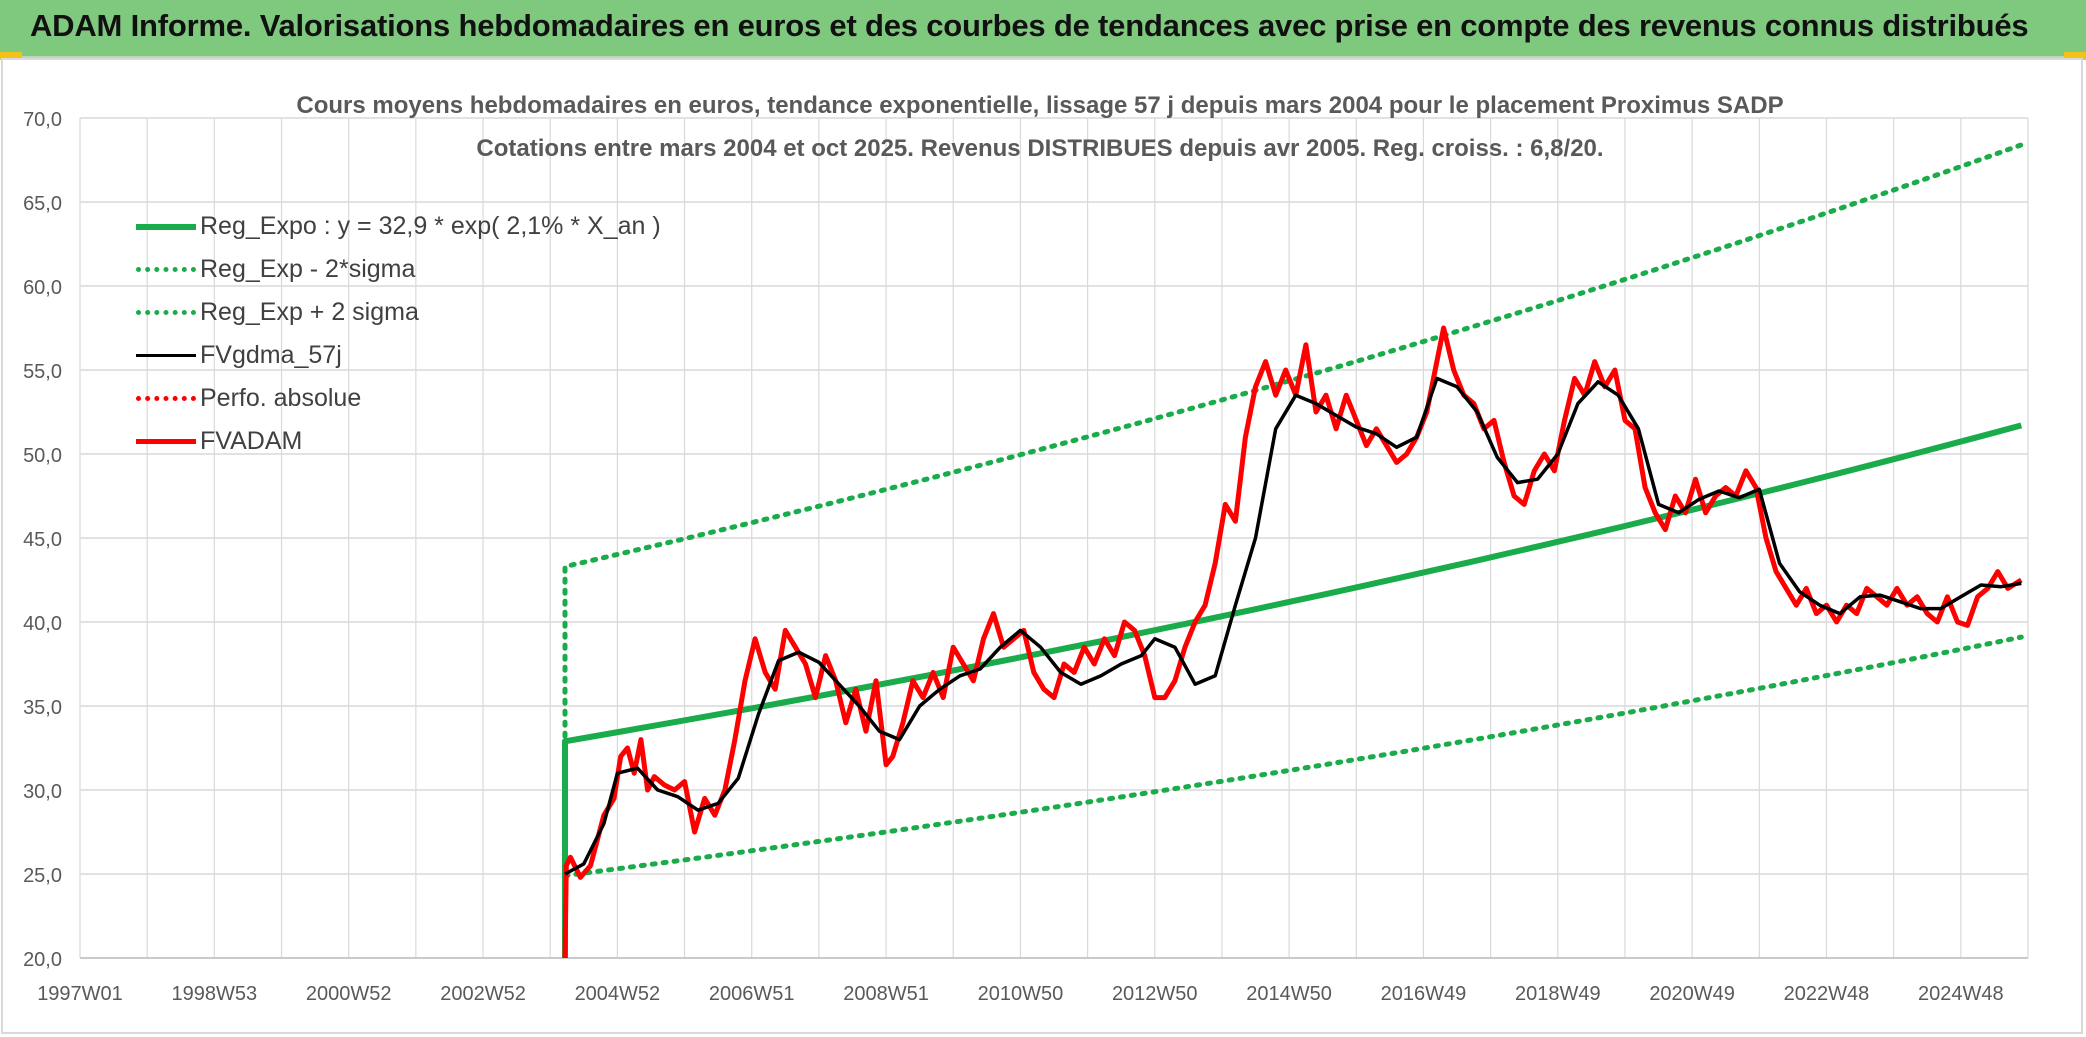  Describe the element at coordinates (398, 441) in the screenshot. I see `legend-item: FVADAM` at that location.